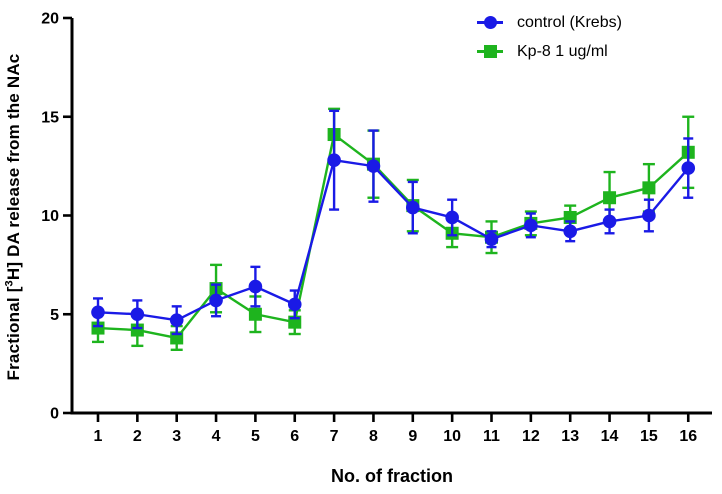 Image resolution: width=722 pixels, height=494 pixels. I want to click on legend: control (Krebs) Kp-8 1 ug/ml, so click(549, 37).